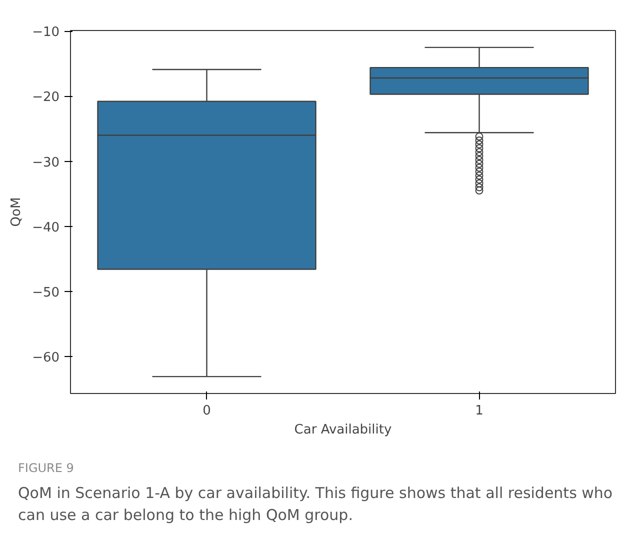  Describe the element at coordinates (343, 430) in the screenshot. I see `x-axis-title: Car Availability` at that location.